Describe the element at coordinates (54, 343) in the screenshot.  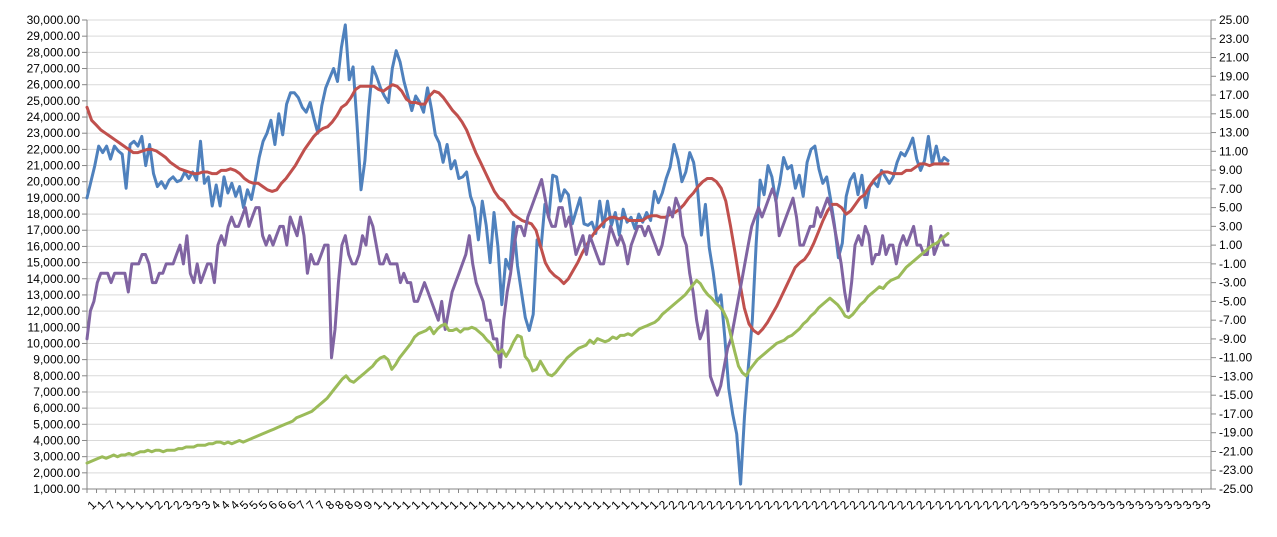
I see `left-axis-tick-label: 10,000.00` at that location.